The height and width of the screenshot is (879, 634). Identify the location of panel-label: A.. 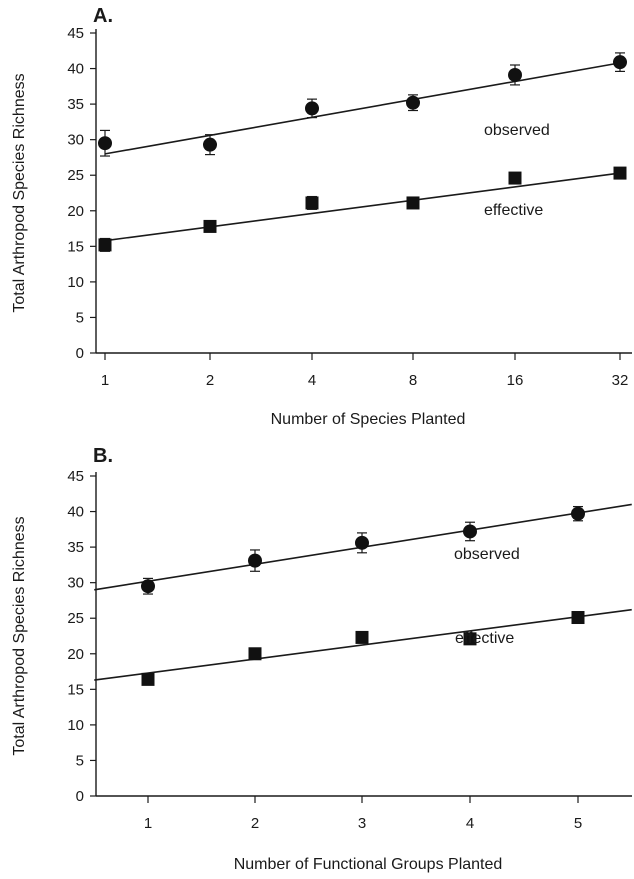
(103, 16).